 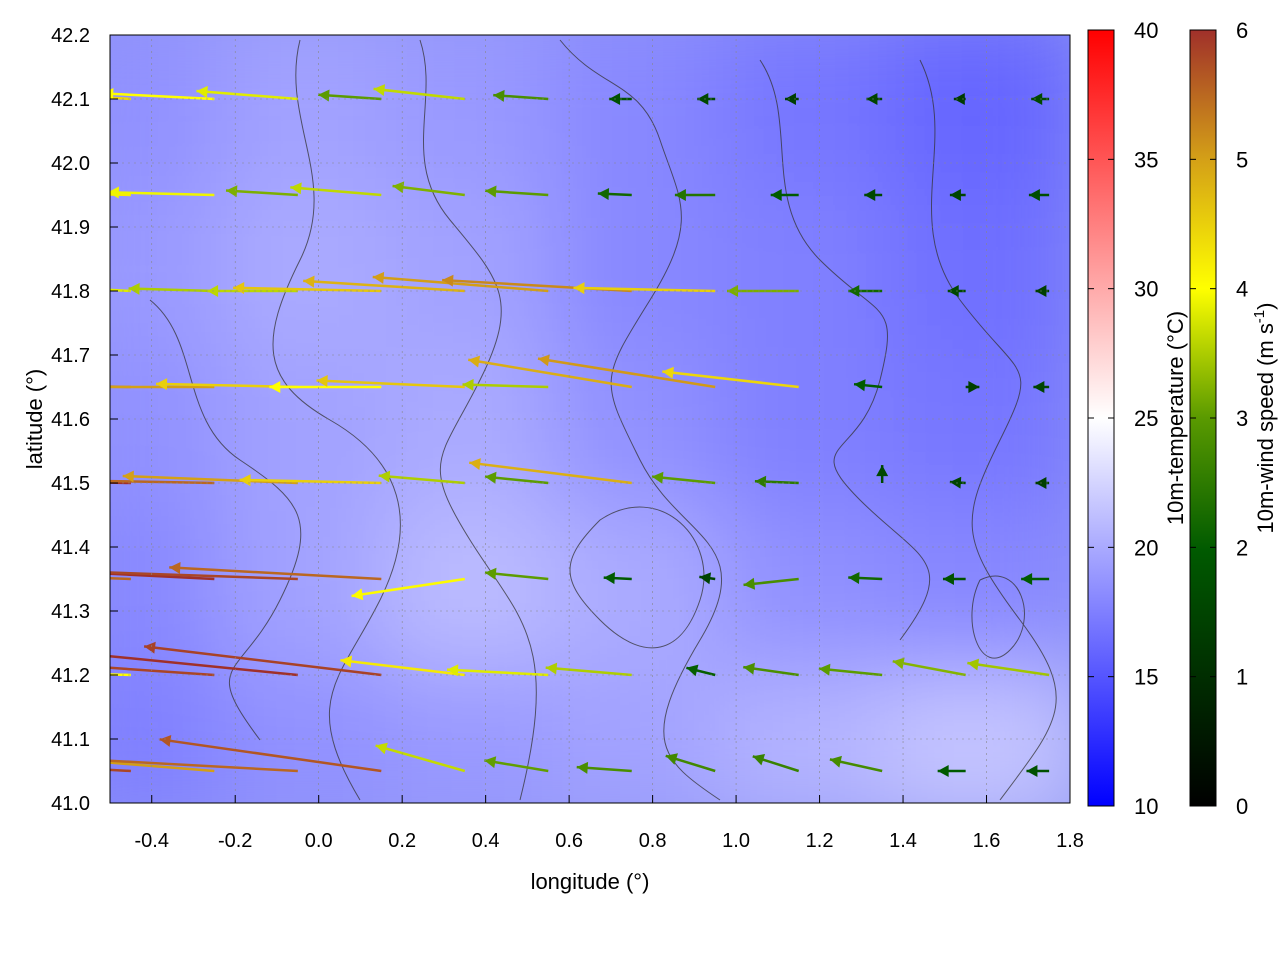 What do you see at coordinates (402, 841) in the screenshot?
I see `x-tick-label: 0.2` at bounding box center [402, 841].